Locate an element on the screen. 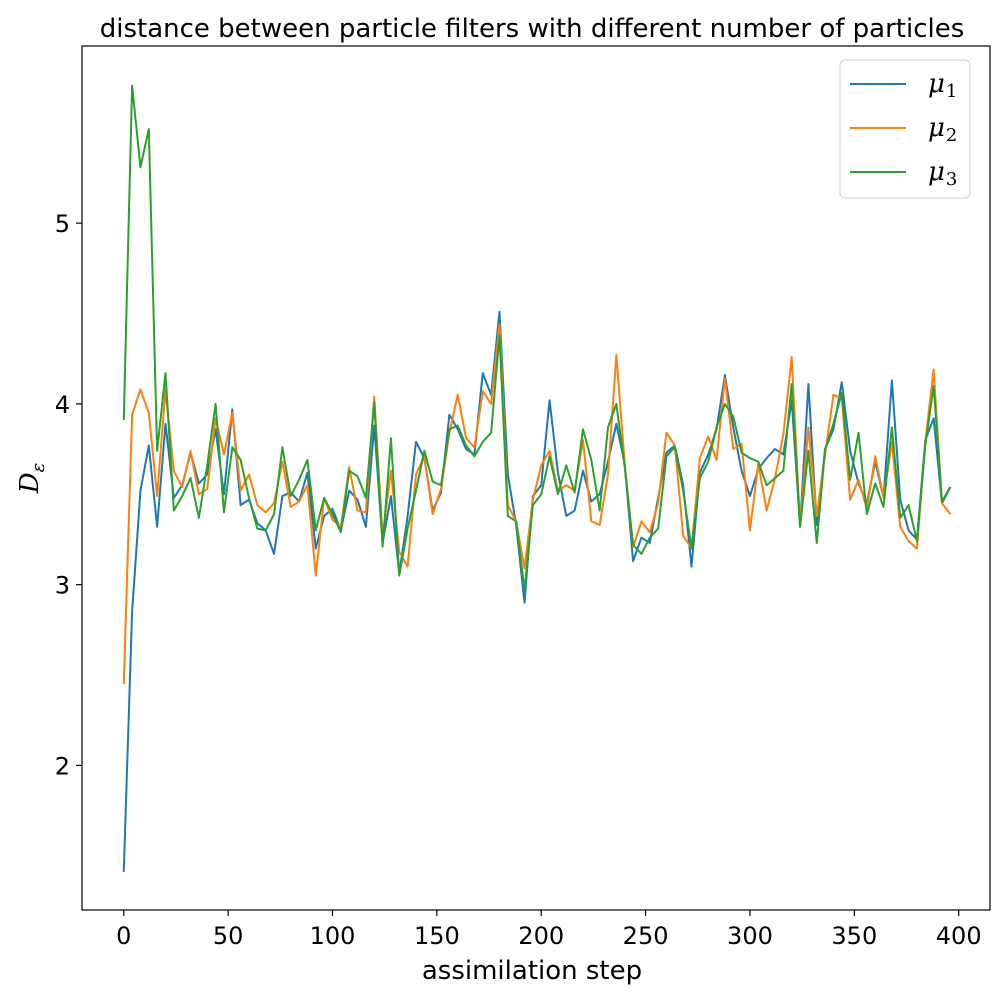 This screenshot has width=1000, height=1000. y-tick-label: 4 is located at coordinates (62, 405).